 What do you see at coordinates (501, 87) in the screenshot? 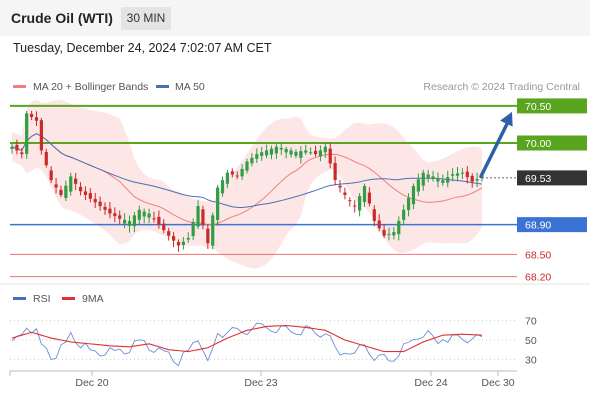
I see `copyright-label: Research © 2024 Trading Central` at bounding box center [501, 87].